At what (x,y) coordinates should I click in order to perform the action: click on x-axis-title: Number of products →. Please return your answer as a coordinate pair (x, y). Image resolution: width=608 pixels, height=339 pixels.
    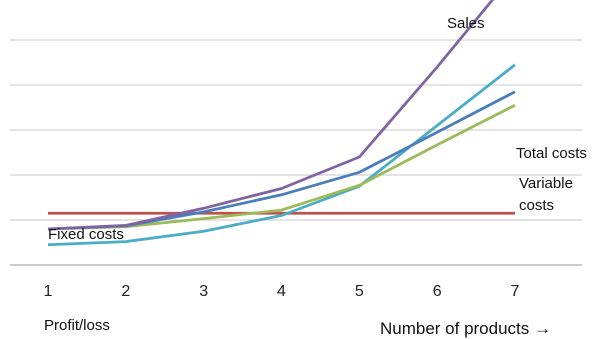
    Looking at the image, I should click on (465, 328).